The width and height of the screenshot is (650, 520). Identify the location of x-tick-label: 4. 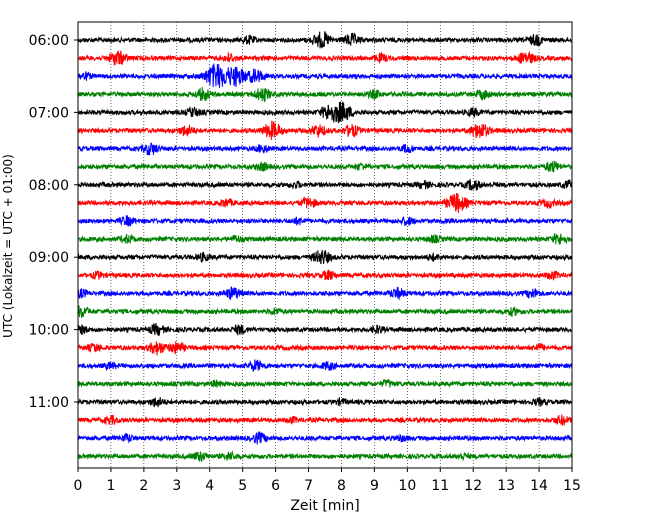
(209, 486).